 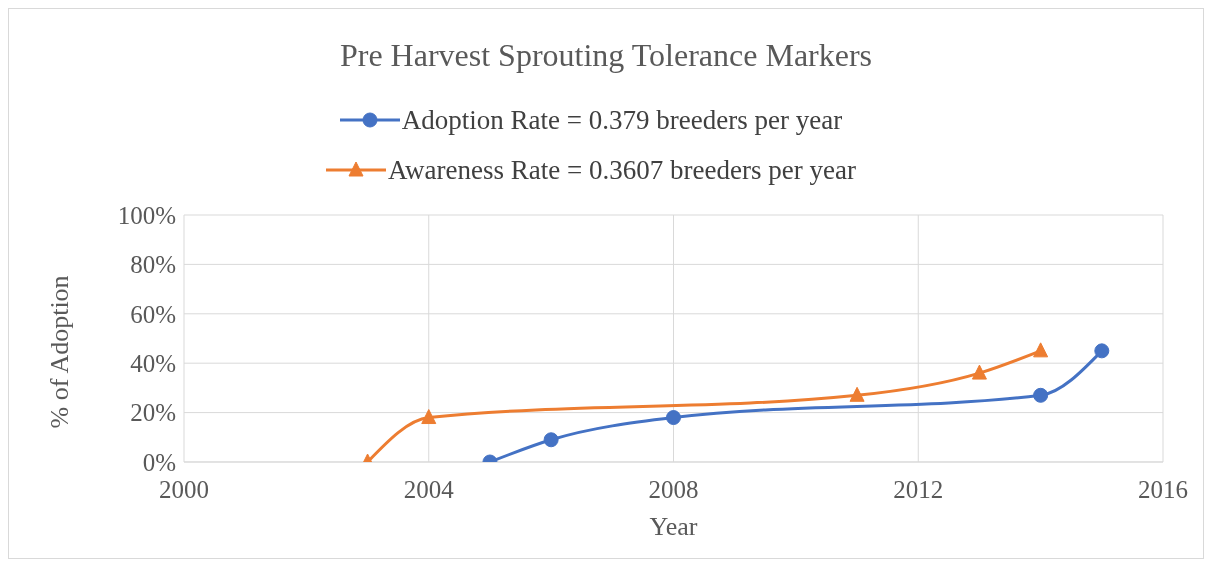 I want to click on y-tick-label: 40%, so click(x=153, y=364).